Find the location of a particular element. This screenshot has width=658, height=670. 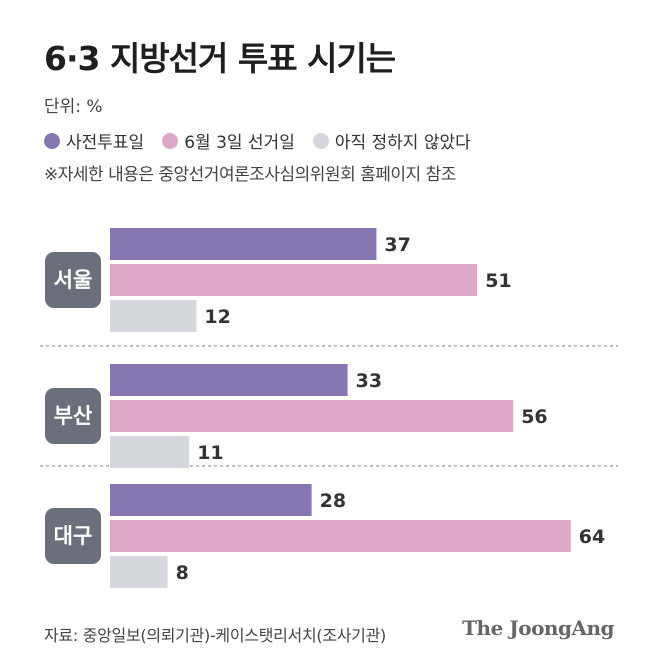

unit-label: 단위: % is located at coordinates (73, 107).